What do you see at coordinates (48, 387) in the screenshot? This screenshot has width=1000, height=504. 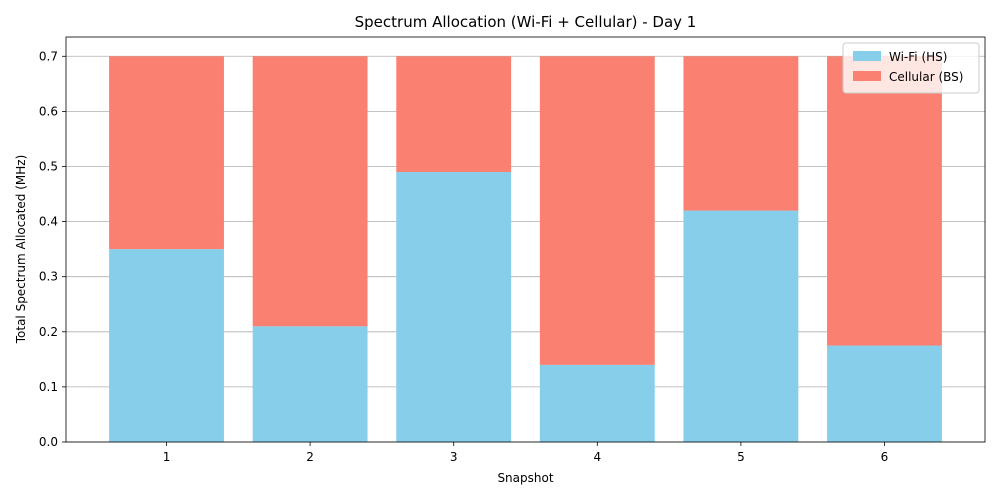 I see `y-tick-label: 0.1` at bounding box center [48, 387].